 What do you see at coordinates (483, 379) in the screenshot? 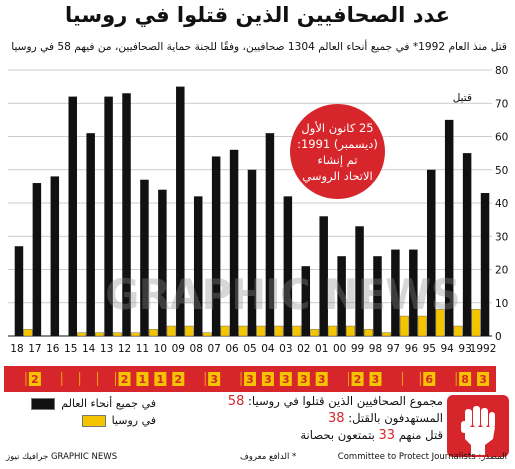
I see `strip-cell-1992` at bounding box center [483, 379].